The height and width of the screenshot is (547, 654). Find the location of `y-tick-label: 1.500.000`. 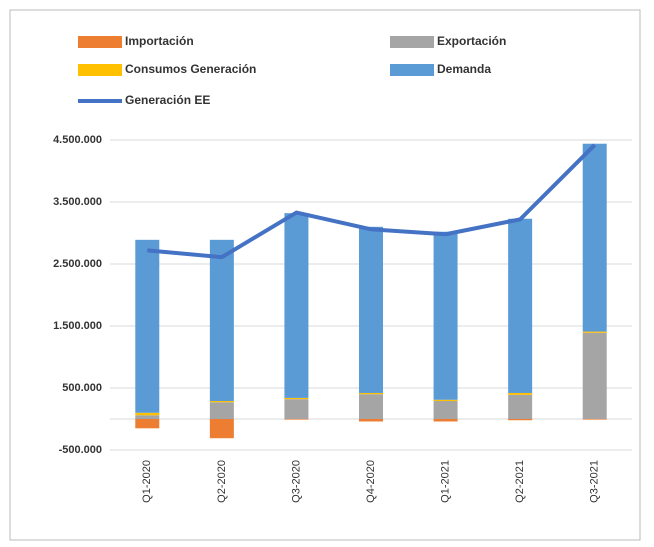

y-tick-label: 1.500.000 is located at coordinates (77, 326).